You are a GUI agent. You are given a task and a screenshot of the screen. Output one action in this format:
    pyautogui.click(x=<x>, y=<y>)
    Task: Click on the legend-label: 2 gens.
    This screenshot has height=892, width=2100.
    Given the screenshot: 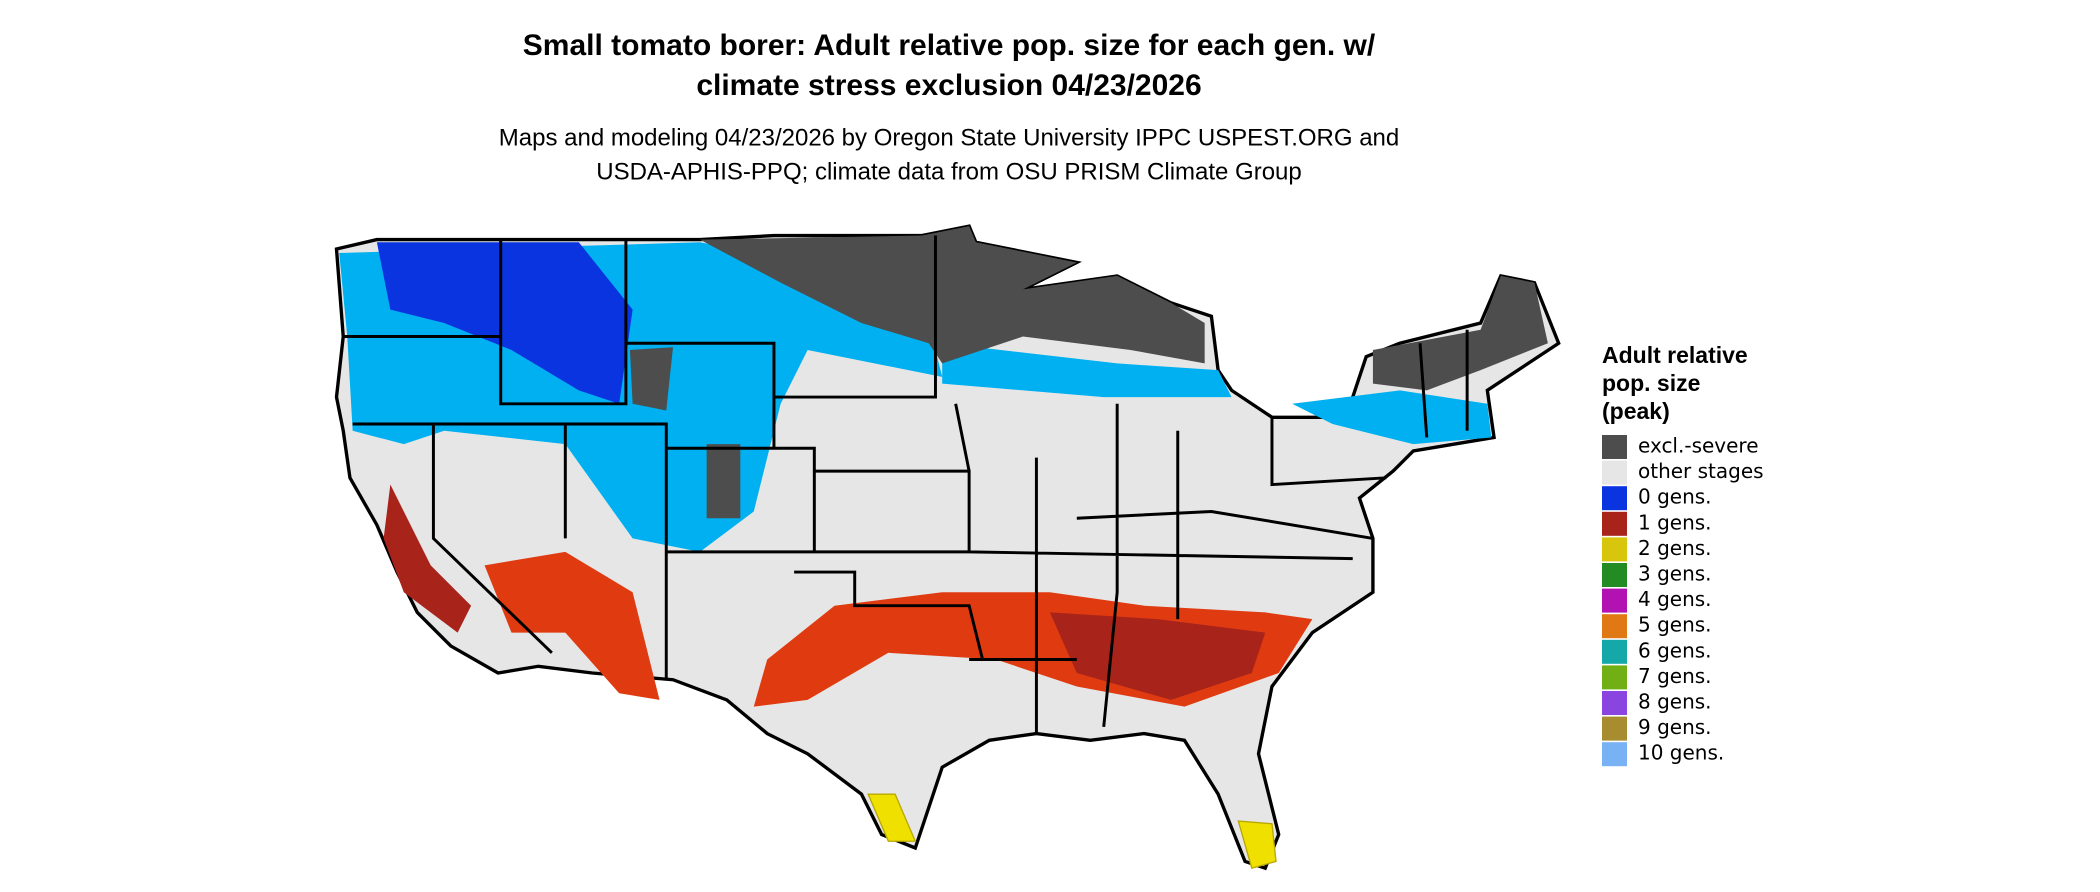 What is the action you would take?
    pyautogui.click(x=1675, y=548)
    